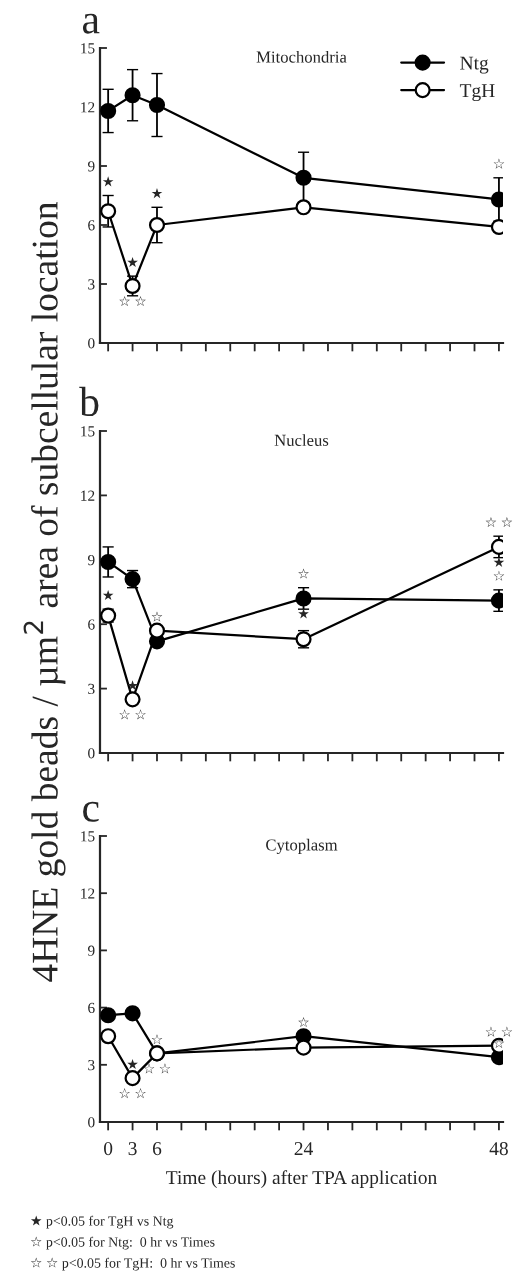 This screenshot has height=1276, width=519. What do you see at coordinates (477, 93) in the screenshot?
I see `legend-label: TgH` at bounding box center [477, 93].